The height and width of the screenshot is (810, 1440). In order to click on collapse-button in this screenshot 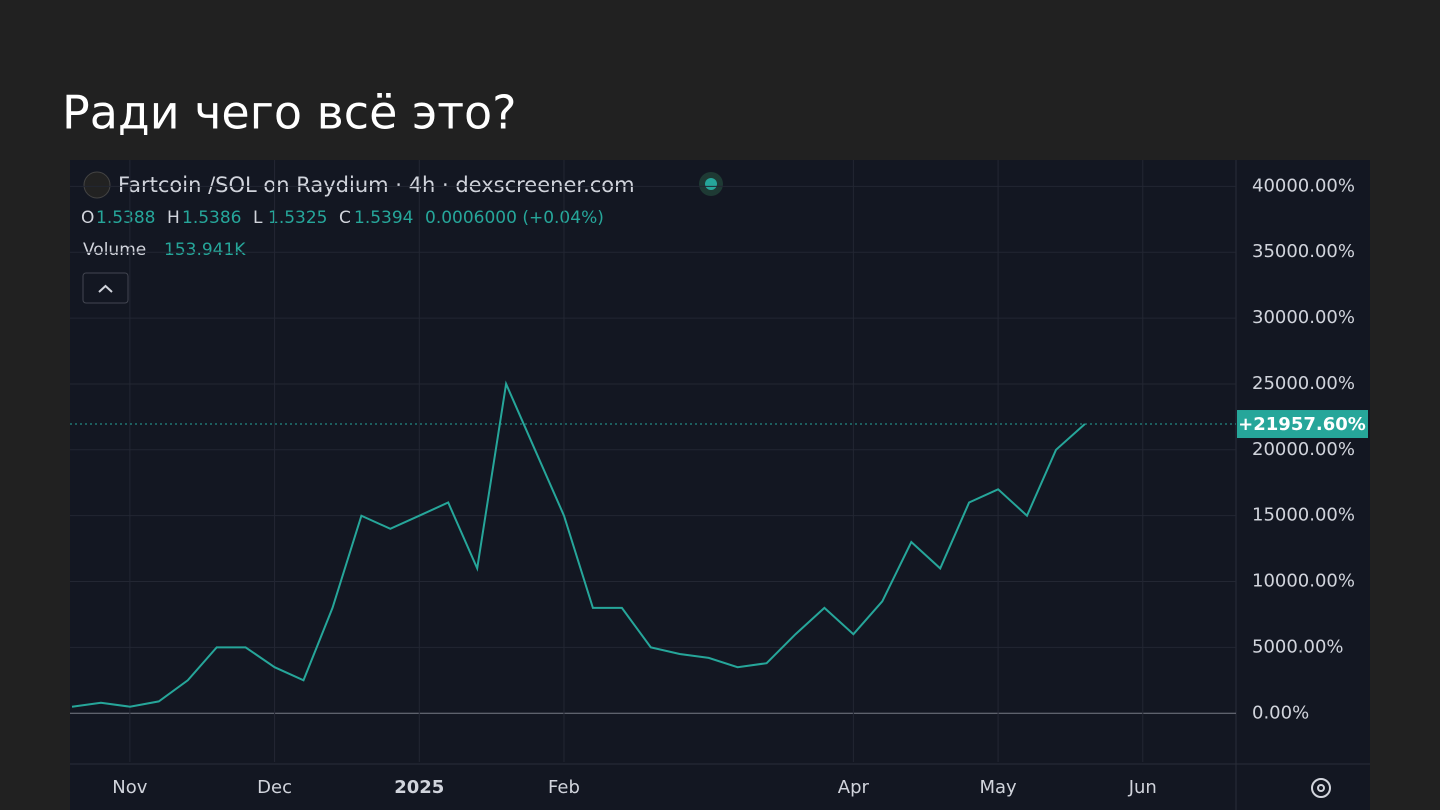, I will do `click(105, 288)`.